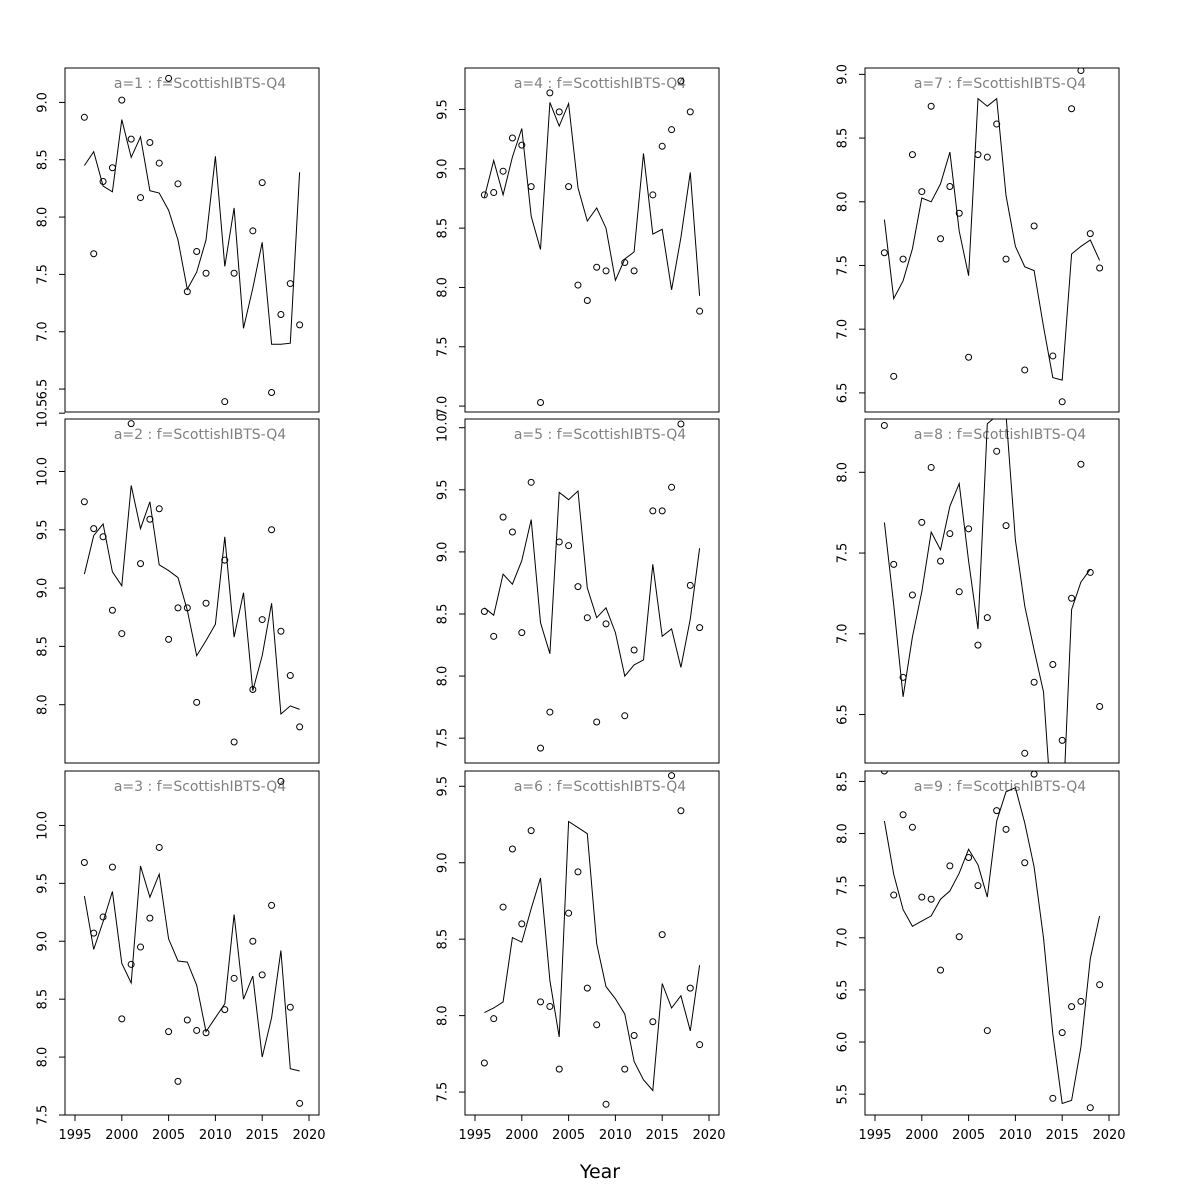  What do you see at coordinates (843, 885) in the screenshot?
I see `y-tick-label: 7.5` at bounding box center [843, 885].